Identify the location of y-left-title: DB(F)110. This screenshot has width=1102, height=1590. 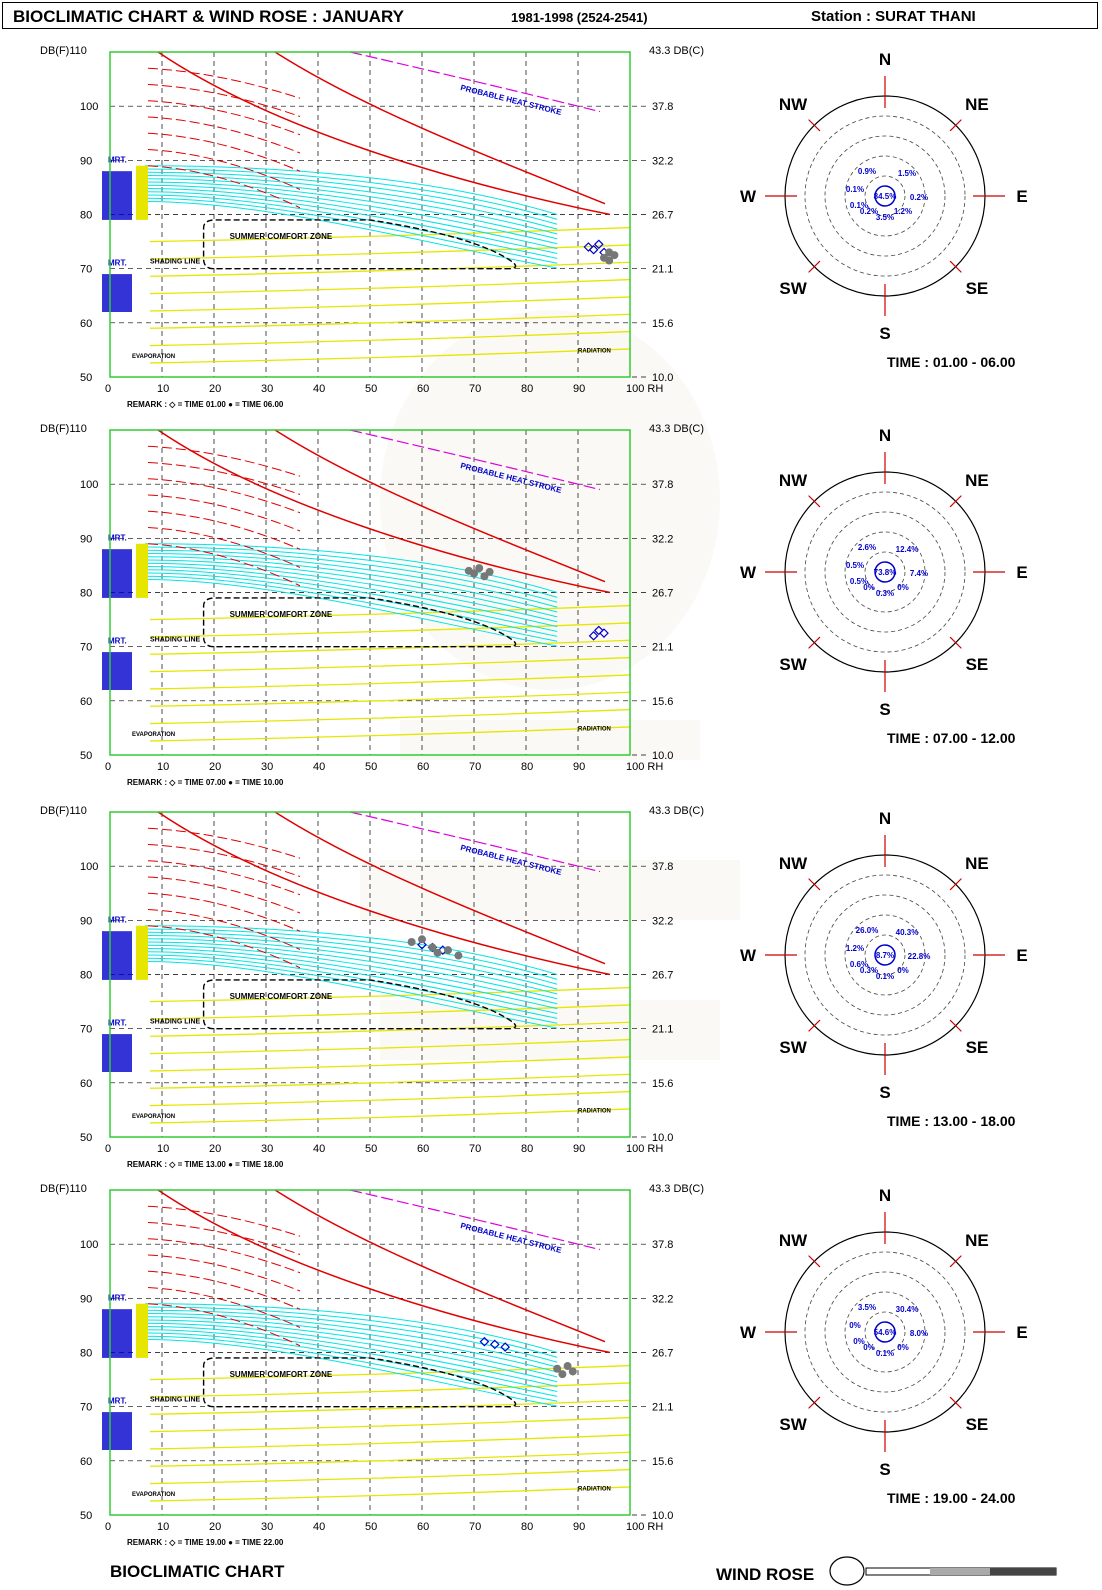
(63, 811).